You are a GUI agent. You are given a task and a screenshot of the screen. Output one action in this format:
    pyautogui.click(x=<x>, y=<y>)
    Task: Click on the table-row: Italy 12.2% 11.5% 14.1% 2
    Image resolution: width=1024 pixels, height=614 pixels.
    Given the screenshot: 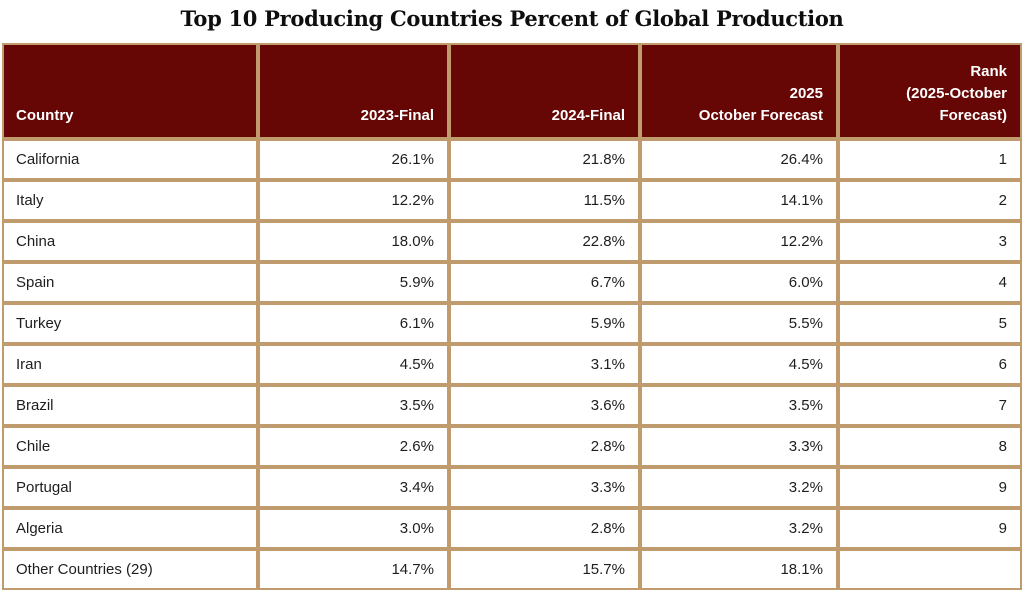 What is the action you would take?
    pyautogui.click(x=512, y=200)
    